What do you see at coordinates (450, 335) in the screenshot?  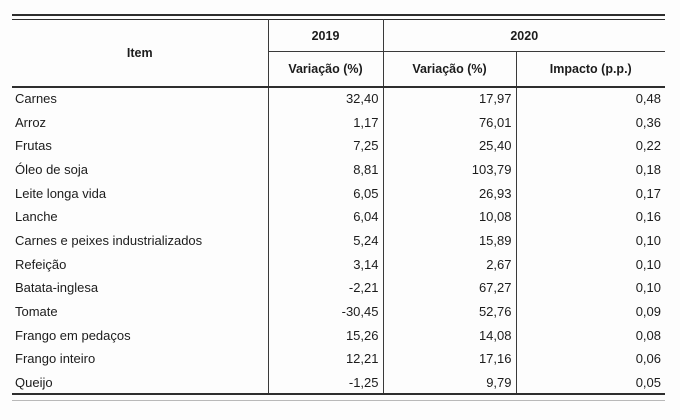 I see `variacao-2020-cell: 14,08` at bounding box center [450, 335].